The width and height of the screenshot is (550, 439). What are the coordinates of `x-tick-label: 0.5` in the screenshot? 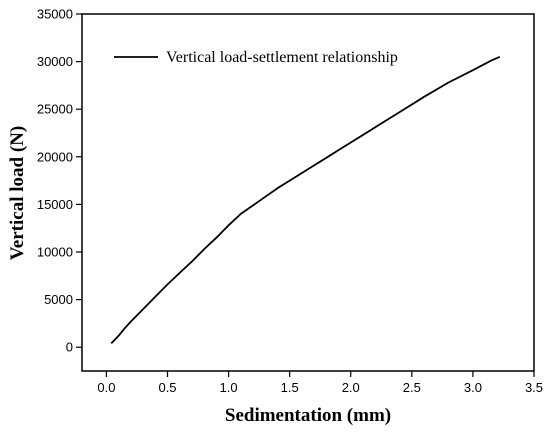 It's located at (167, 387).